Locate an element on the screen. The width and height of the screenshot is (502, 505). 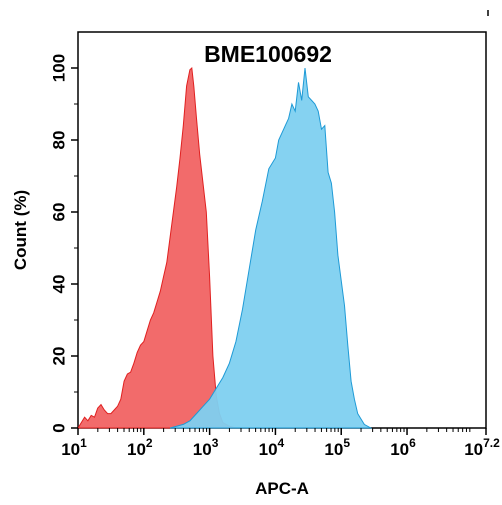
x-tick-label: 10⁶ is located at coordinates (403, 447).